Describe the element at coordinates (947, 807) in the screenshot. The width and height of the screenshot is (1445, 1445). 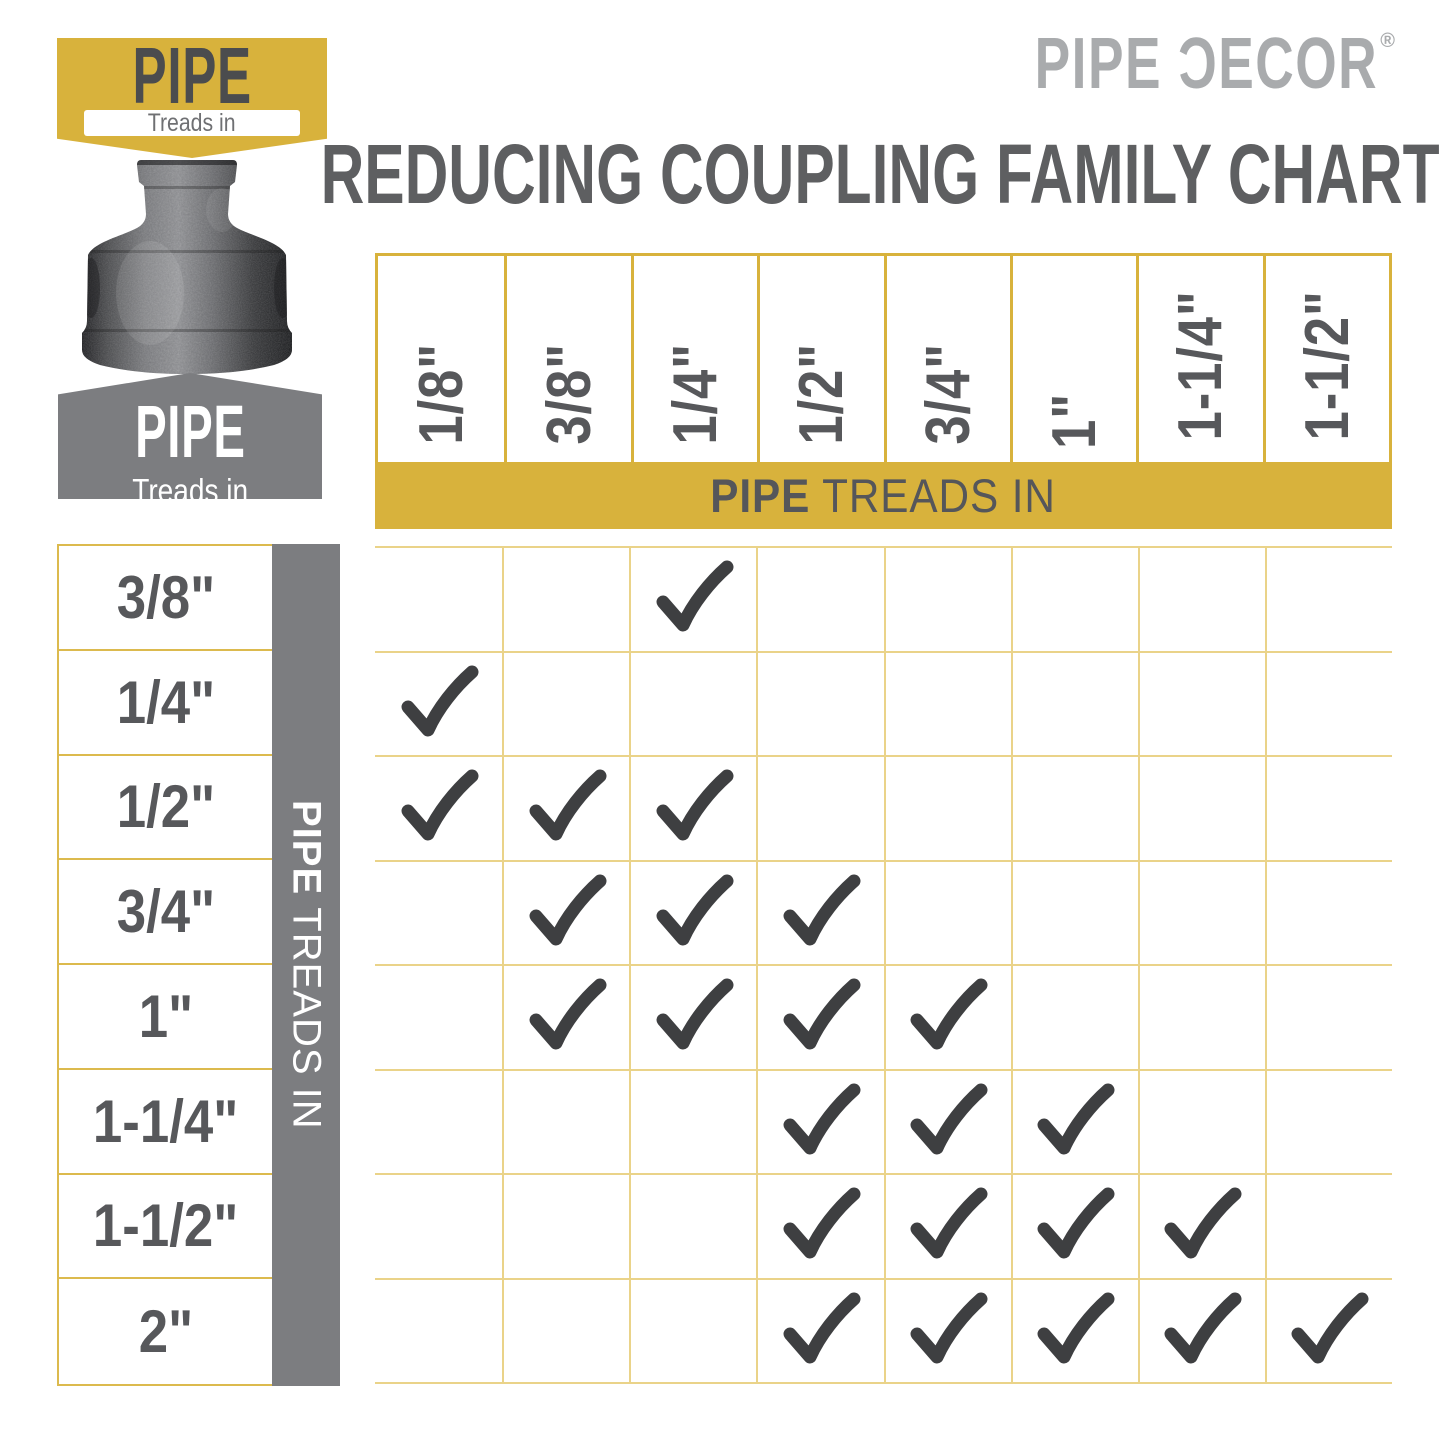
I see `matrix-cell-1/2"-x-3/4"` at that location.